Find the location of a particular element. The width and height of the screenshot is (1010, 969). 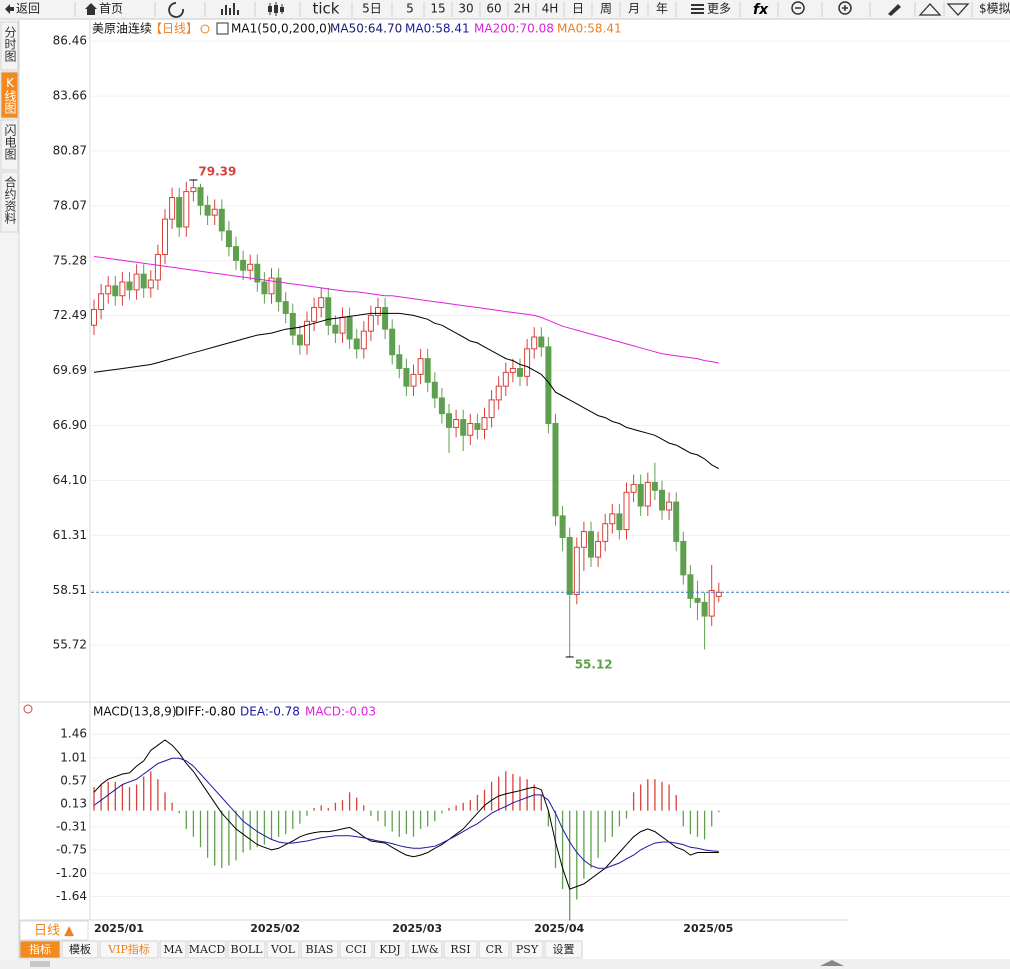

period-box is located at coordinates (54, 930).